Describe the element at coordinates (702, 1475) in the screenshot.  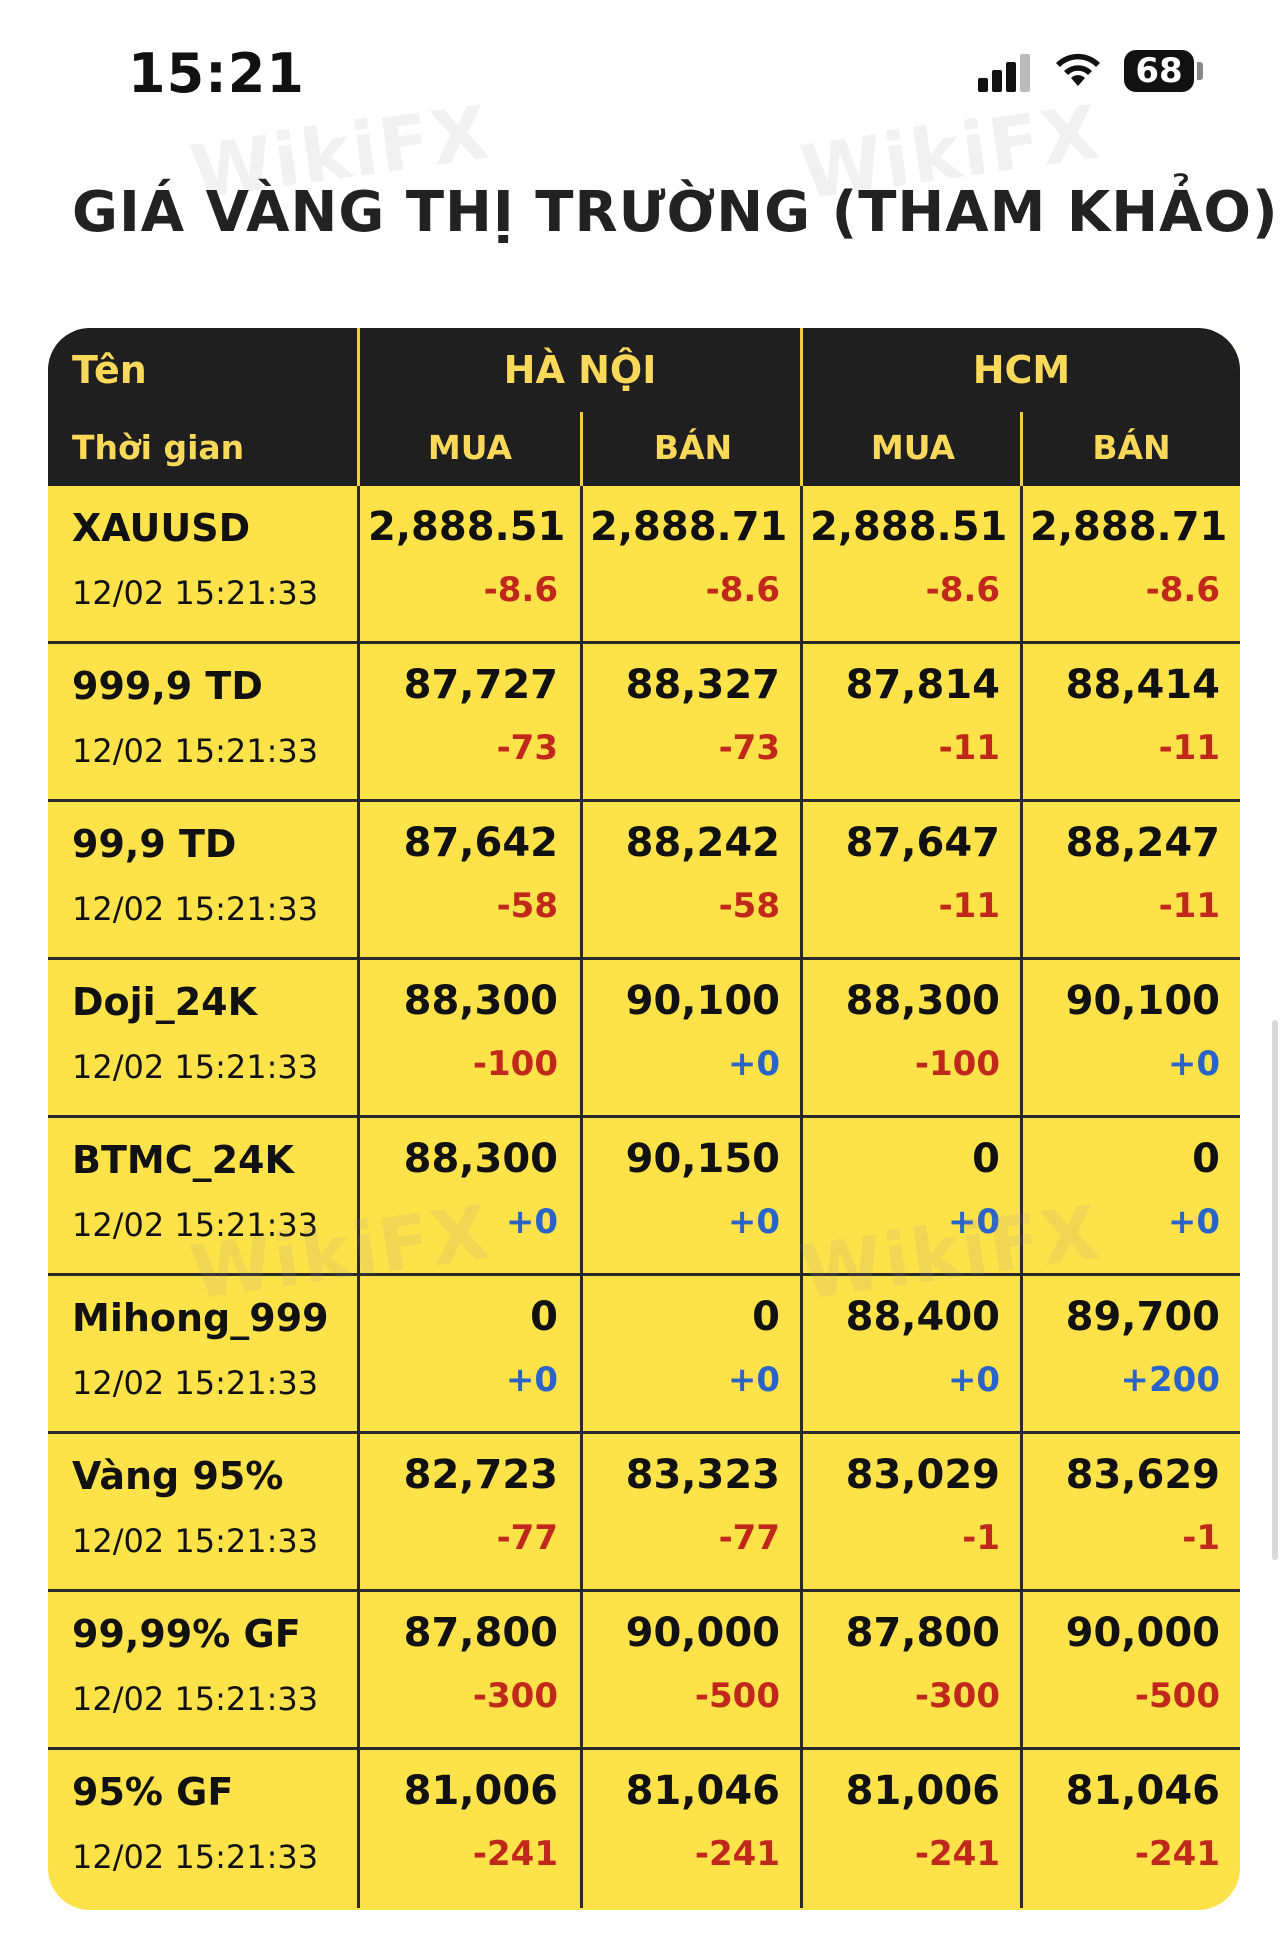
I see `price-hn-sell: 83,323` at that location.